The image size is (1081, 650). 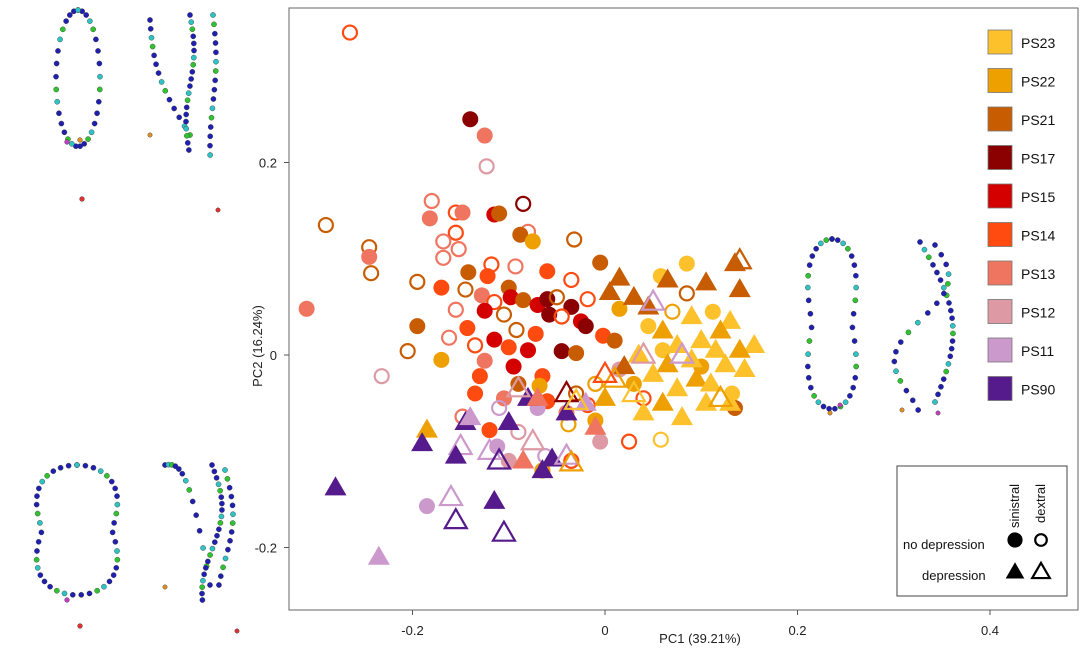 What do you see at coordinates (1040, 503) in the screenshot?
I see `marker-legend-column-dextral: dextral` at bounding box center [1040, 503].